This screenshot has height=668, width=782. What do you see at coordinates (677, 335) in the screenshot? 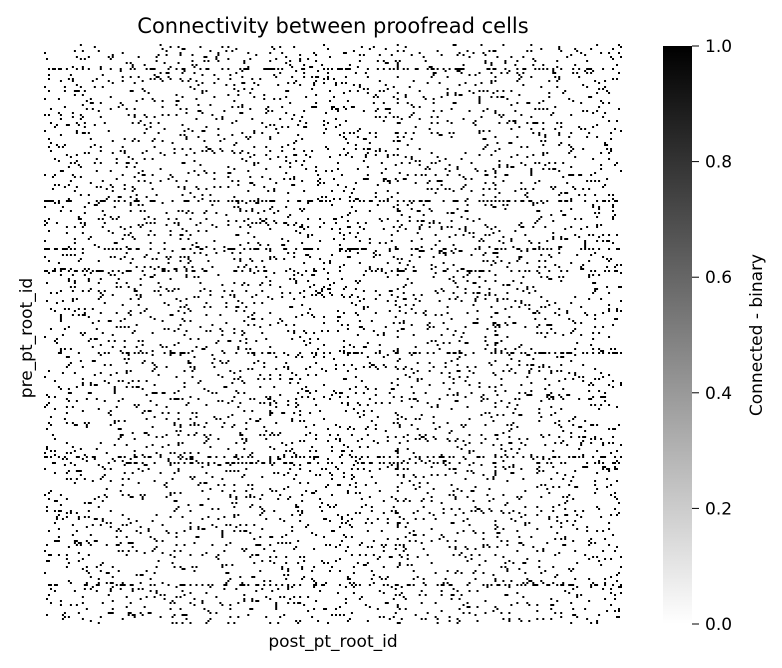
I see `colorbar` at bounding box center [677, 335].